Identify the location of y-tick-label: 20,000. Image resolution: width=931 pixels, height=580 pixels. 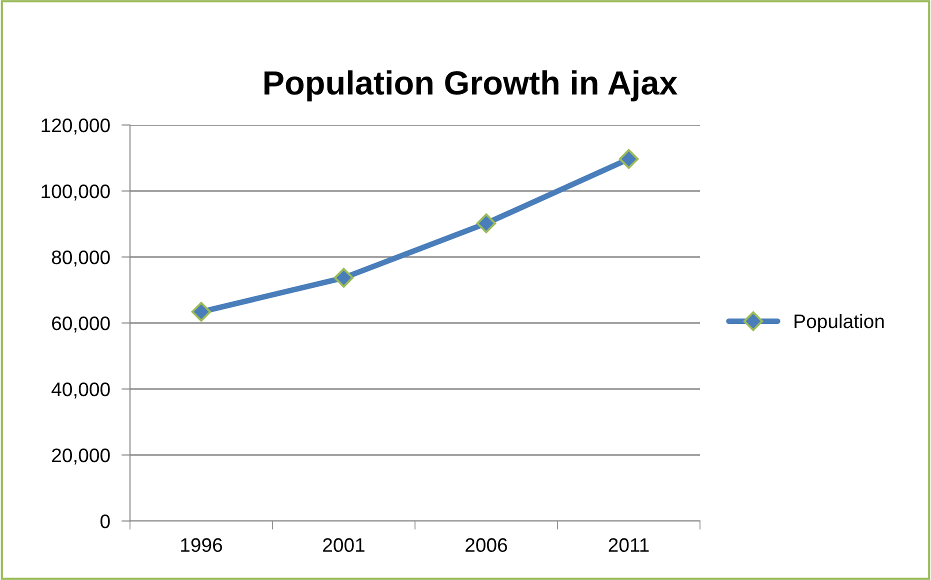
(81, 456).